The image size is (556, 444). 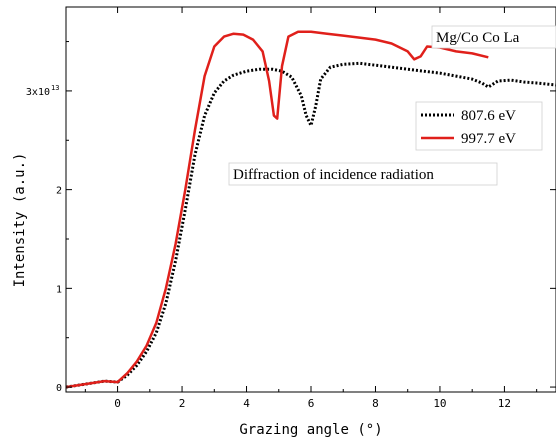 I want to click on legend-label-807: 807.6 eV, so click(x=488, y=116).